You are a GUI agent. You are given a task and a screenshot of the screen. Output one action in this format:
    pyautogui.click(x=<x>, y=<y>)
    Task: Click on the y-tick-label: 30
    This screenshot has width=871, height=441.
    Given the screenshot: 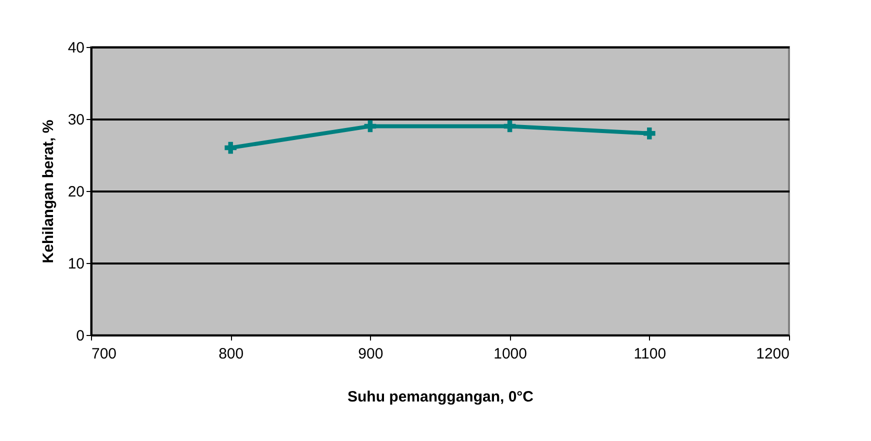 What is the action you would take?
    pyautogui.click(x=76, y=120)
    